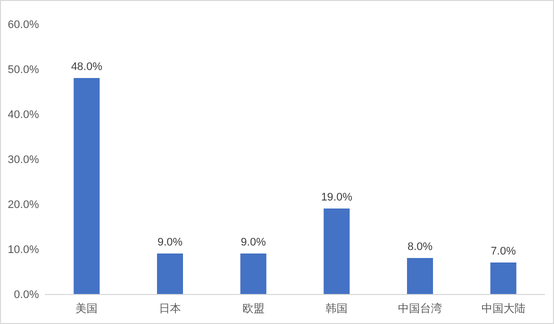  Describe the element at coordinates (26, 295) in the screenshot. I see `ytick: 0.0%` at that location.